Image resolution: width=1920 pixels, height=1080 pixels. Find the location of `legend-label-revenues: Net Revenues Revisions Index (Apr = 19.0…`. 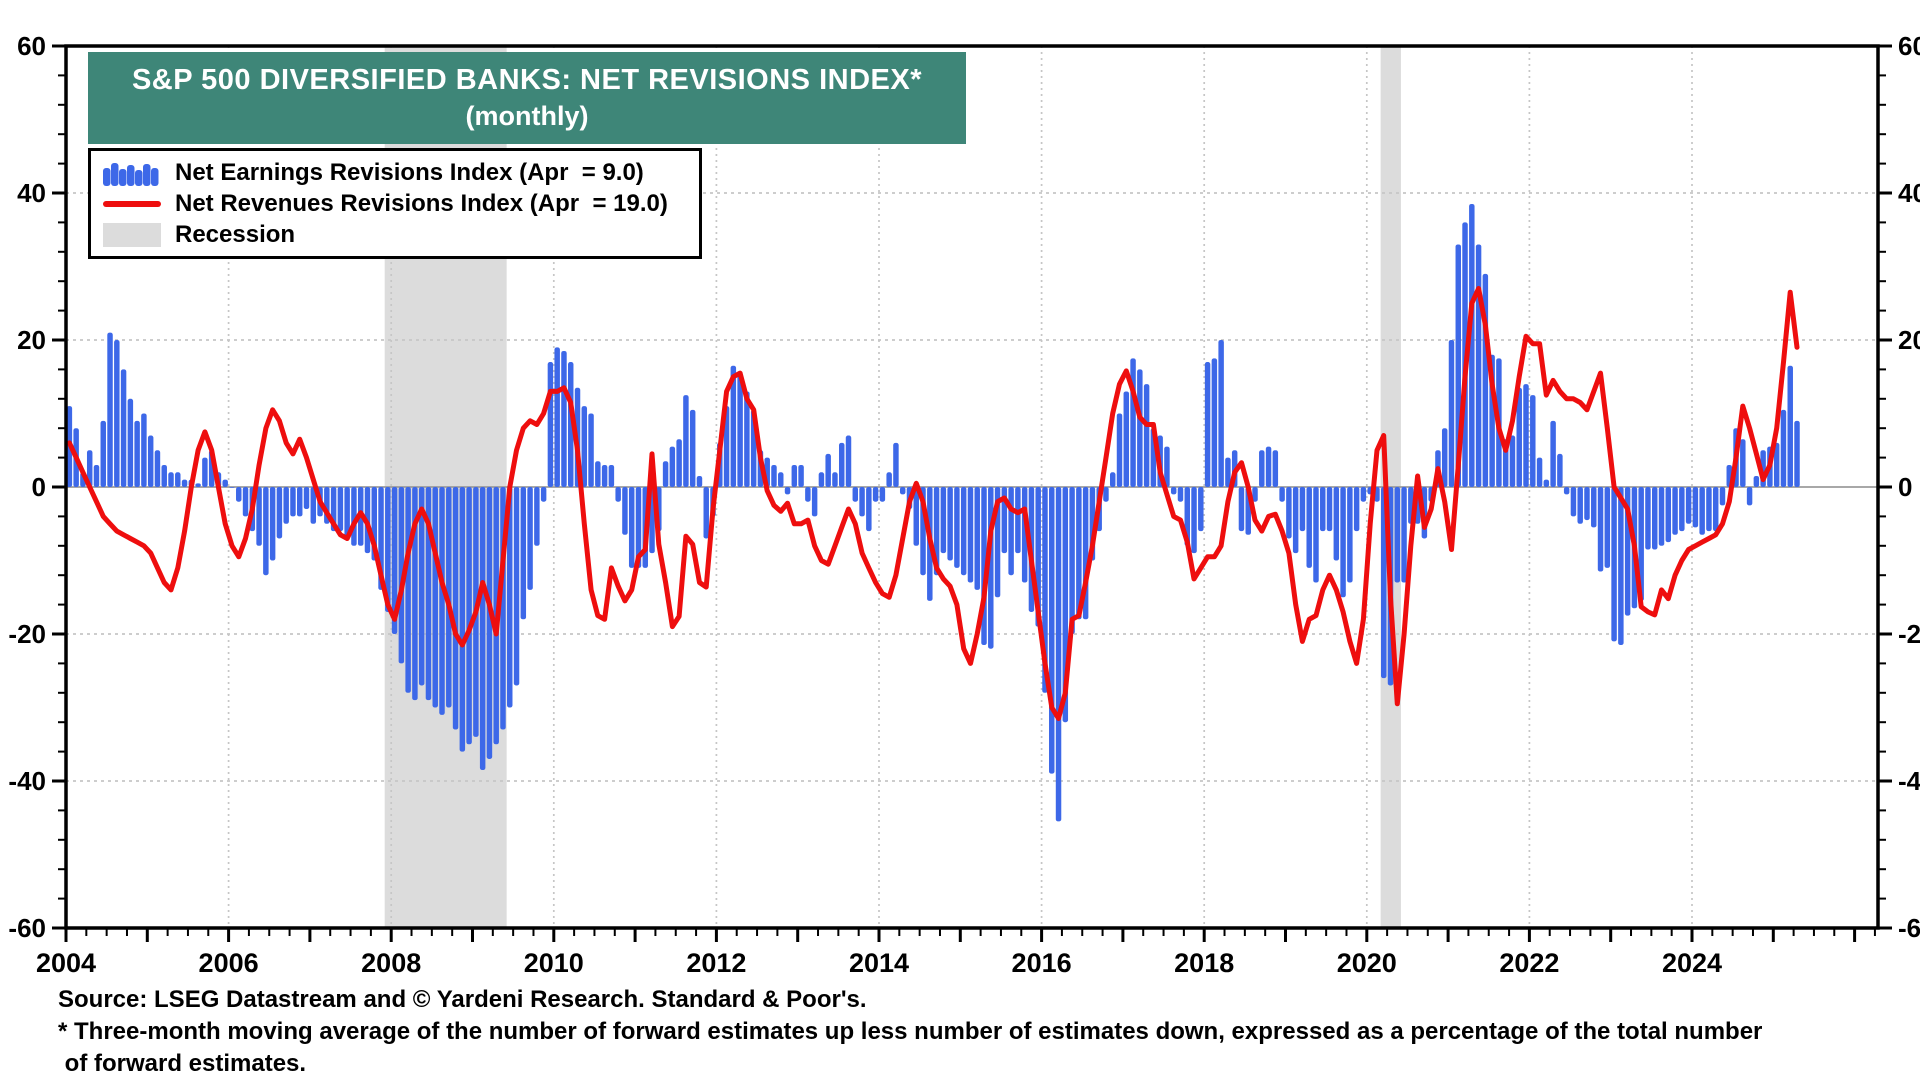

legend-label-revenues: Net Revenues Revisions Index (Apr = 19.0… is located at coordinates (421, 203).